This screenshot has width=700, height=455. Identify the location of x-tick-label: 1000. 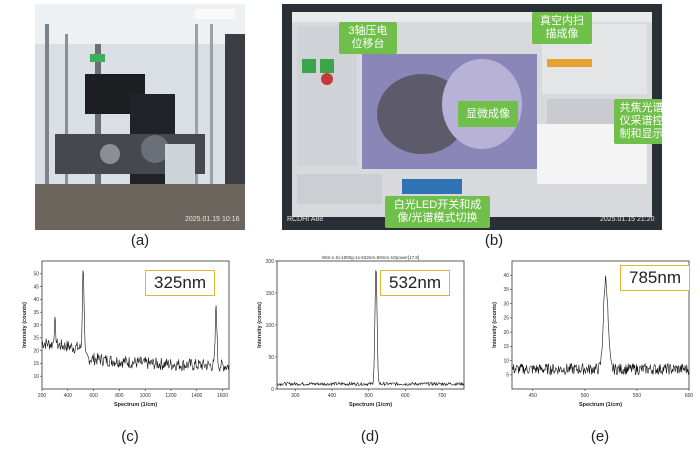
(145, 396).